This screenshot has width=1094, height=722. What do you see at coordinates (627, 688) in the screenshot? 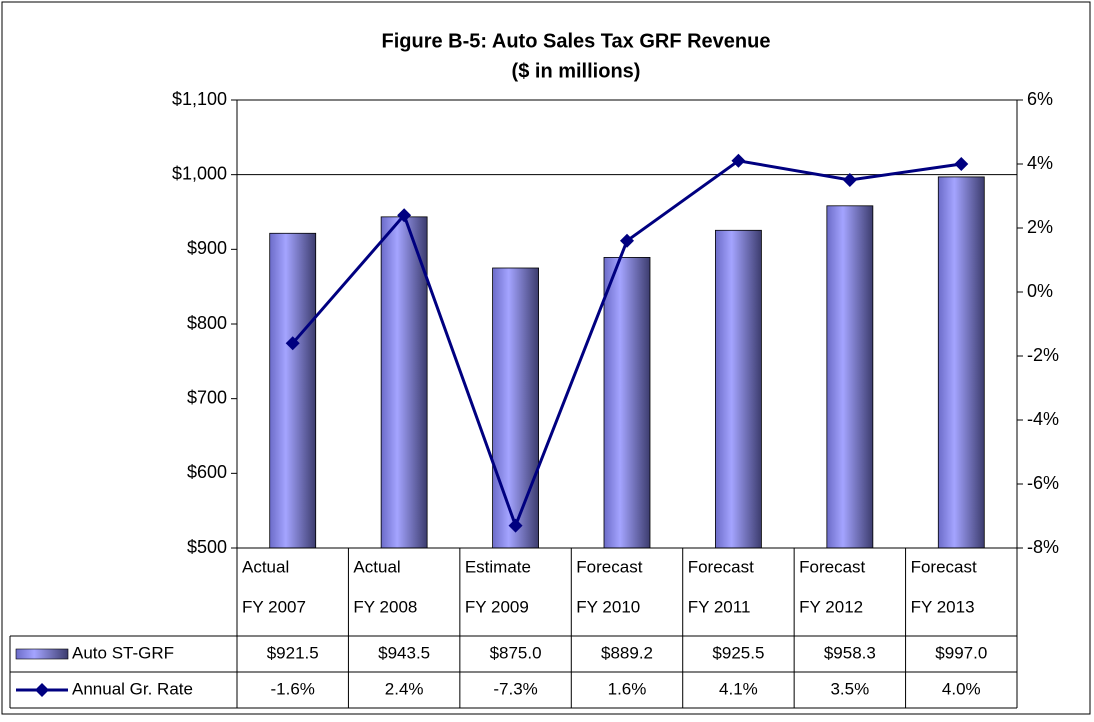
I see `value-label: 1.6%` at bounding box center [627, 688].